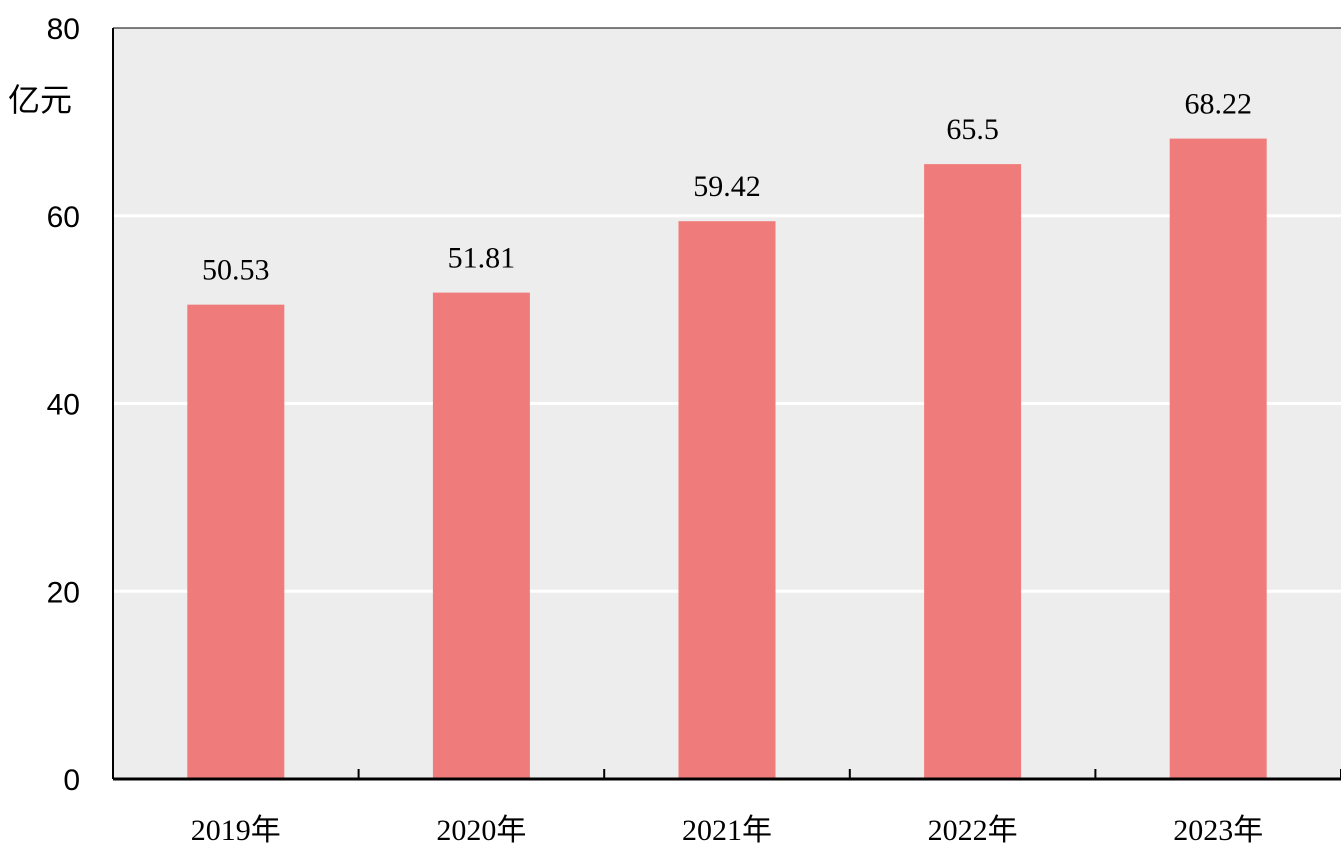 The width and height of the screenshot is (1341, 853). I want to click on data-label-1: 51.81, so click(482, 258).